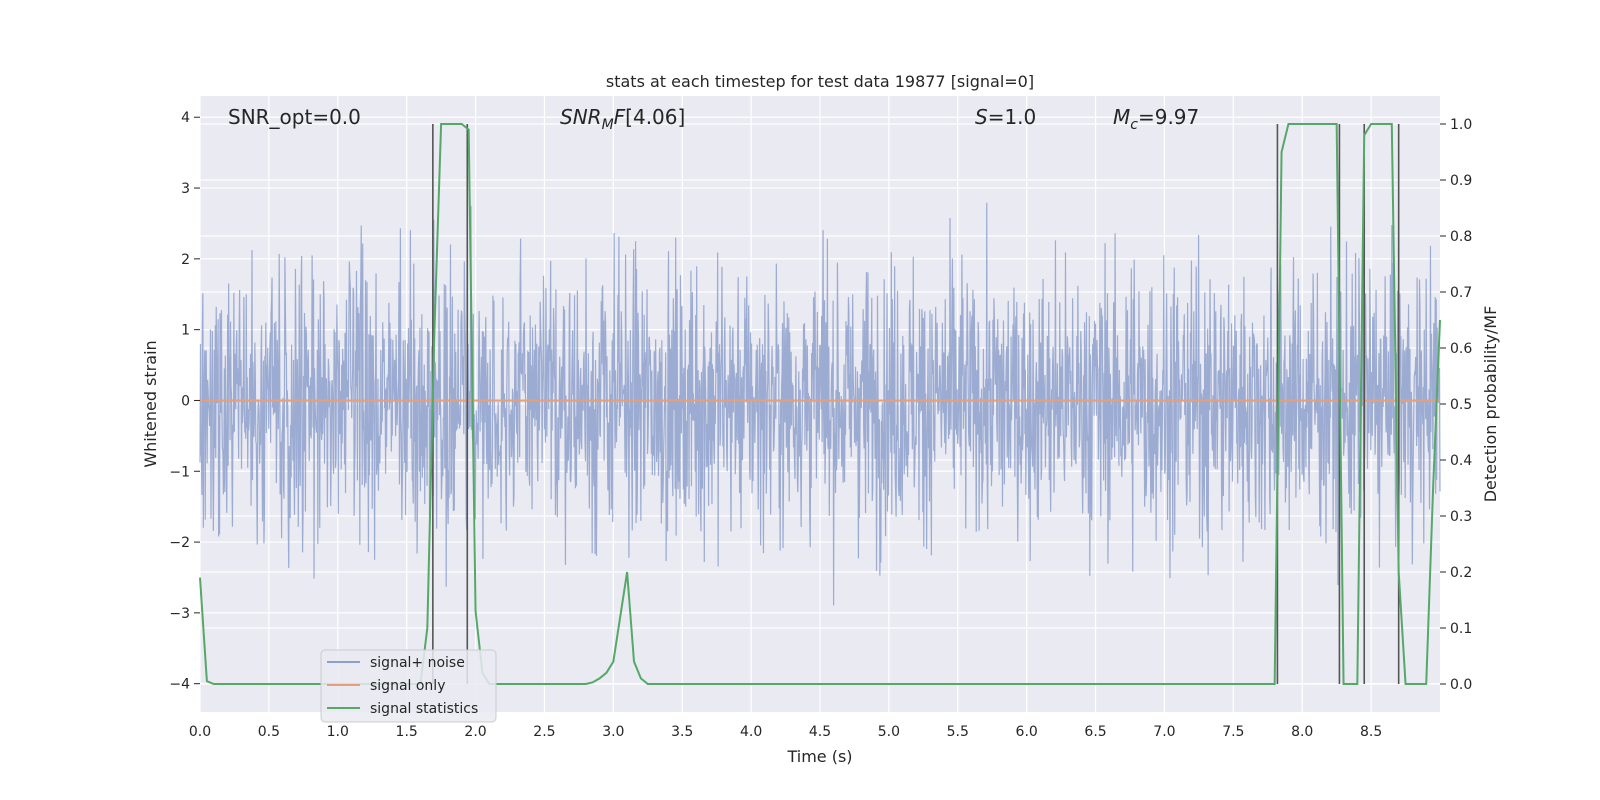  What do you see at coordinates (622, 119) in the screenshot?
I see `annotation-snr-mf: SNRMF[4.06]` at bounding box center [622, 119].